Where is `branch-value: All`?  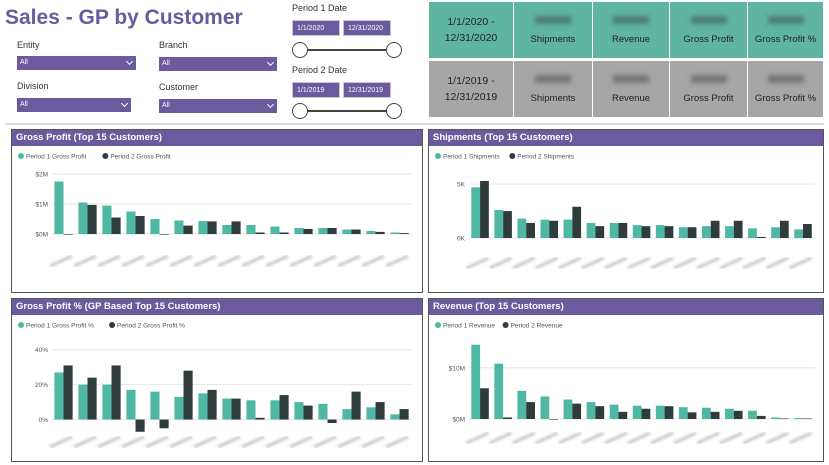 branch-value: All is located at coordinates (166, 63).